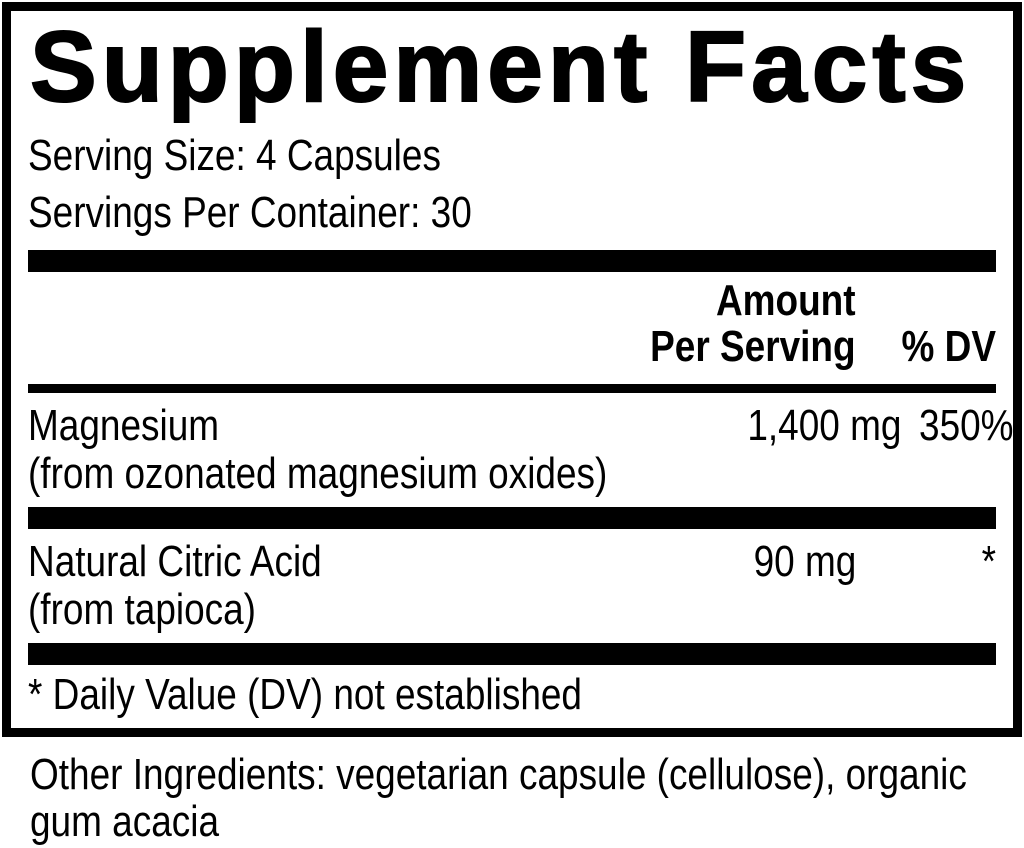 This screenshot has width=1024, height=848. Describe the element at coordinates (824, 425) in the screenshot. I see `ingredient-amount: 1,400 mg` at that location.